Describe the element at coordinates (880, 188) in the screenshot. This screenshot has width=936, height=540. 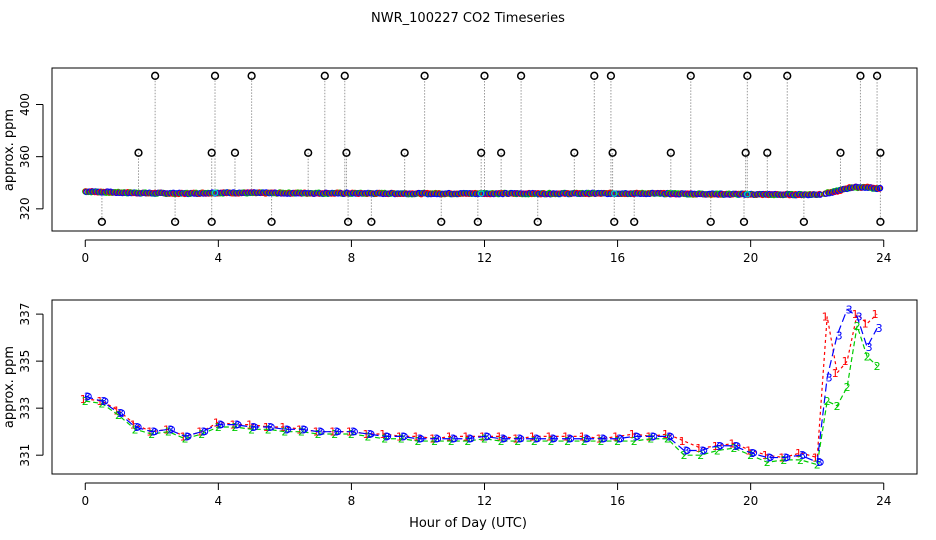
I see `baseline-point` at that location.